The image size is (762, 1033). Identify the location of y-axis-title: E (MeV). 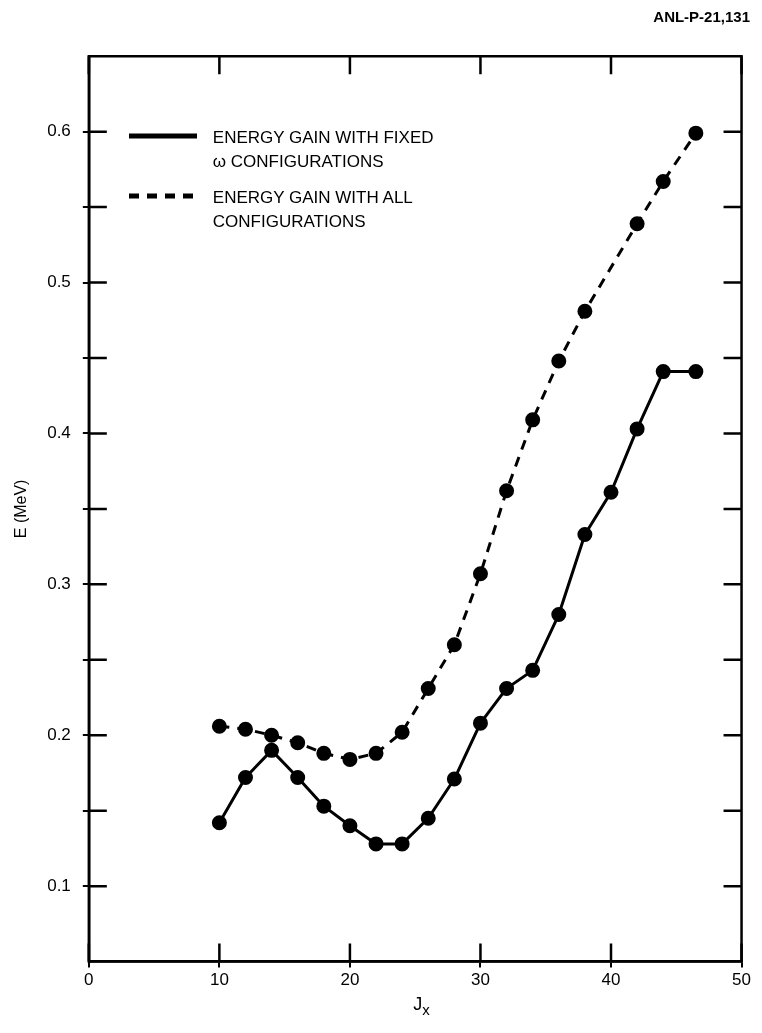
(21, 509).